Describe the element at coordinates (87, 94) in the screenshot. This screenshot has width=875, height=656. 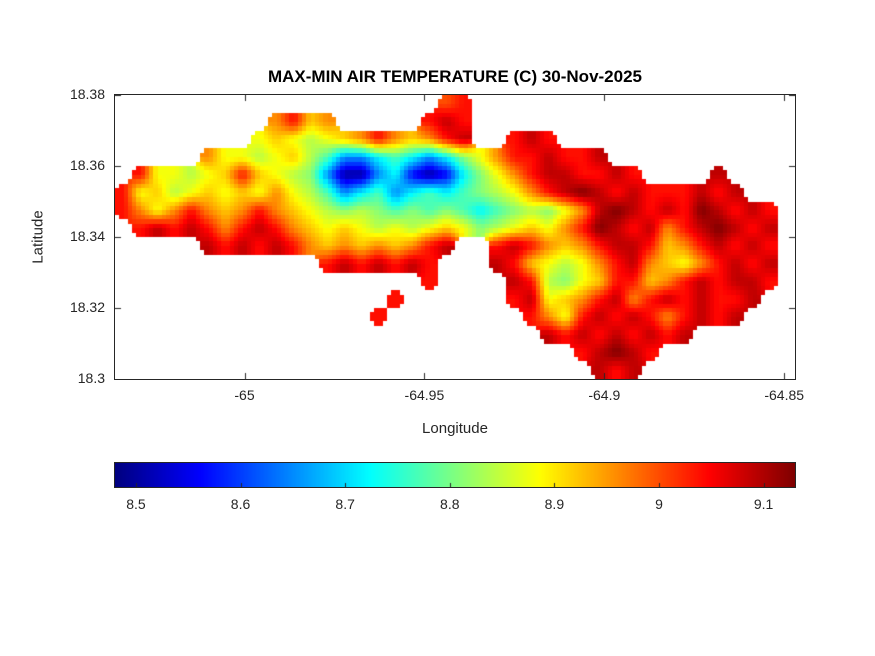
I see `y-tick-label: 18.38` at that location.